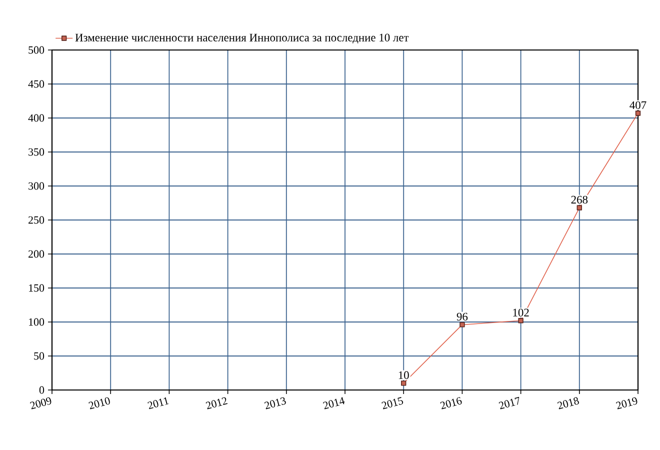  I want to click on y-tick-label: 350, so click(36, 152).